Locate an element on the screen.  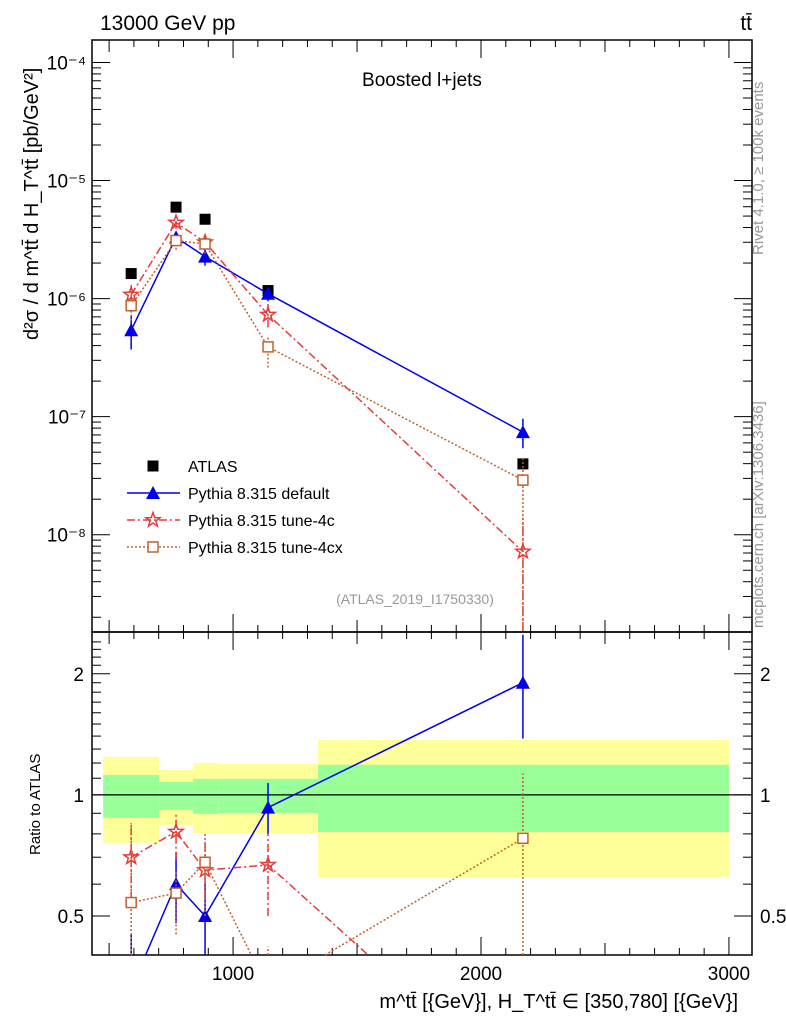
line-pythia-8-315-default is located at coordinates (327, 334).